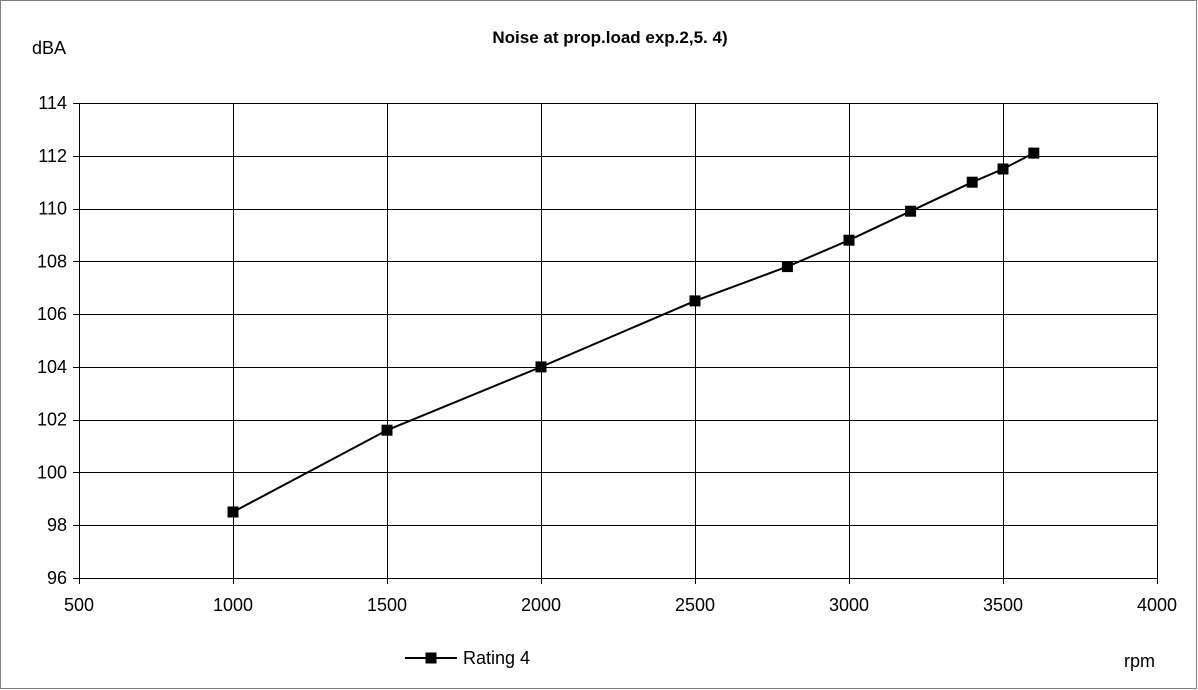 The height and width of the screenshot is (690, 1198). I want to click on y-tick-label-104: 104, so click(52, 367).